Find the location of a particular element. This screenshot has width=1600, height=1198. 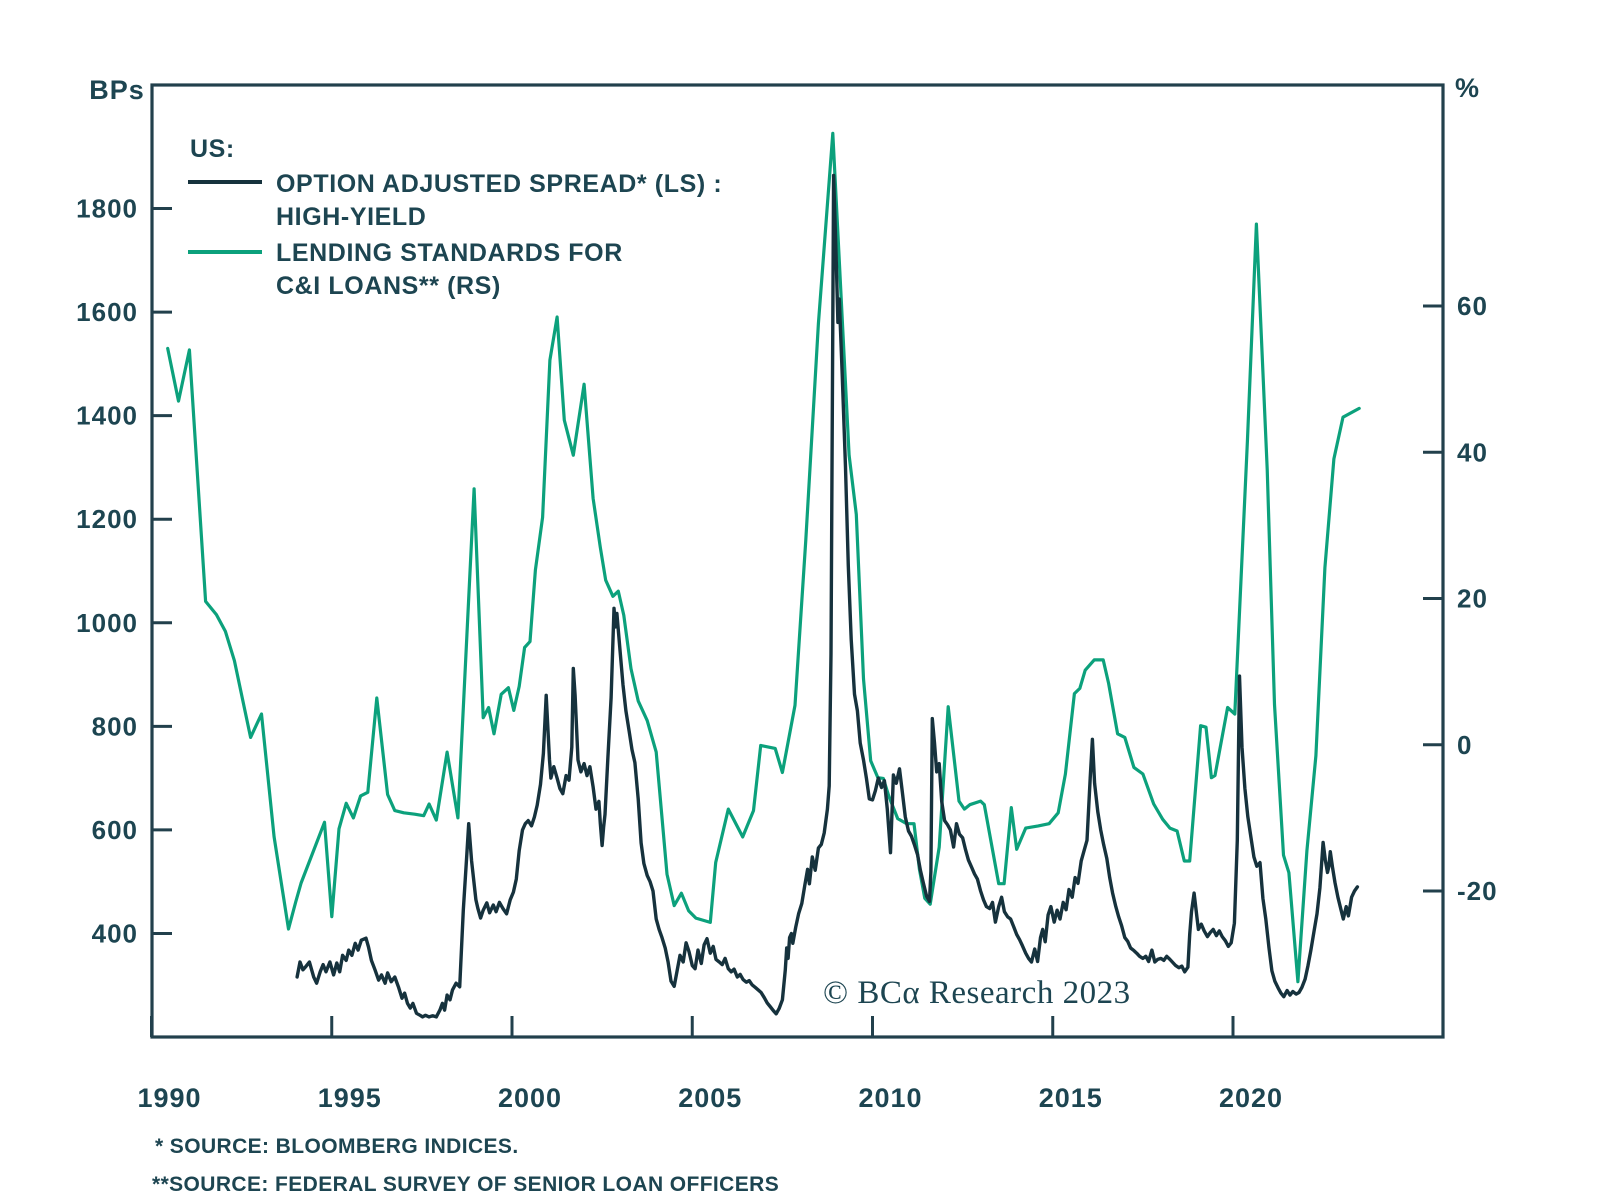

footnote-source-1: * SOURCE: BLOOMBERG INDICES. is located at coordinates (337, 1146).